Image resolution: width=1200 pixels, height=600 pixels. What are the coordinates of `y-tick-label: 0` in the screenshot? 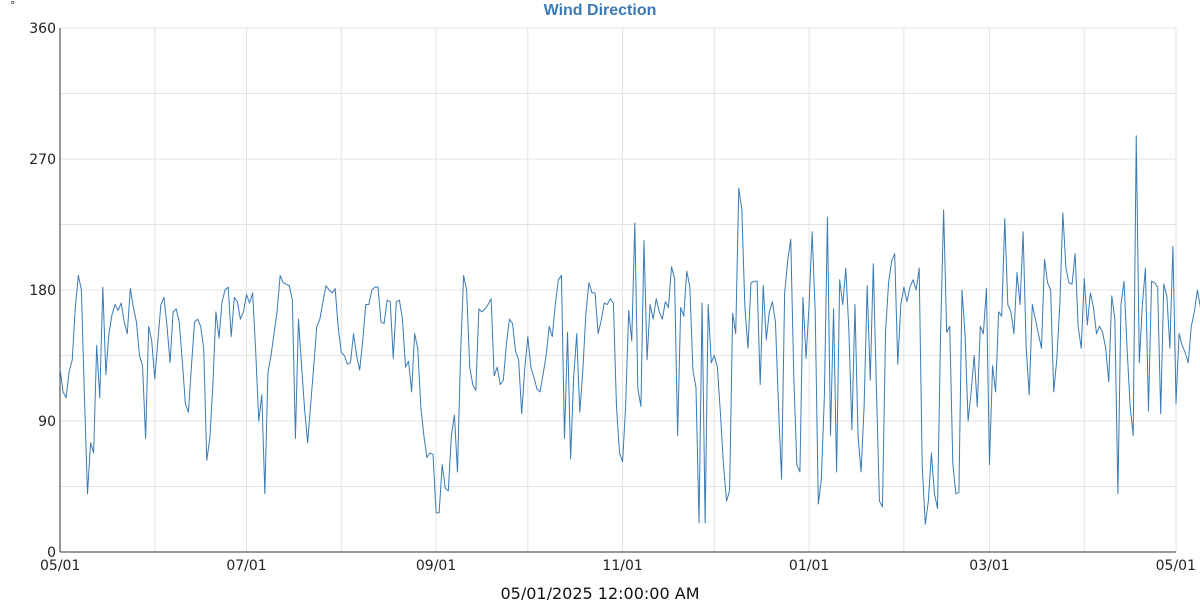 It's located at (51, 553).